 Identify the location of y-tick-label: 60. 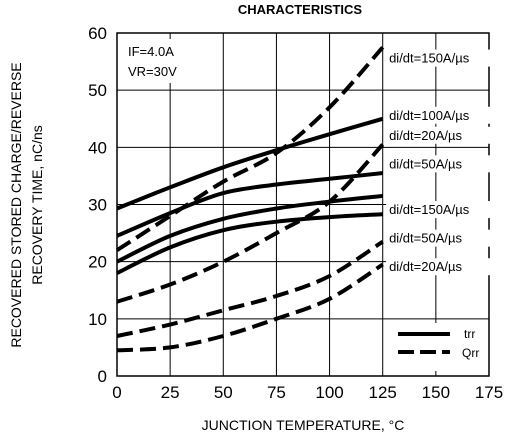
(97, 33).